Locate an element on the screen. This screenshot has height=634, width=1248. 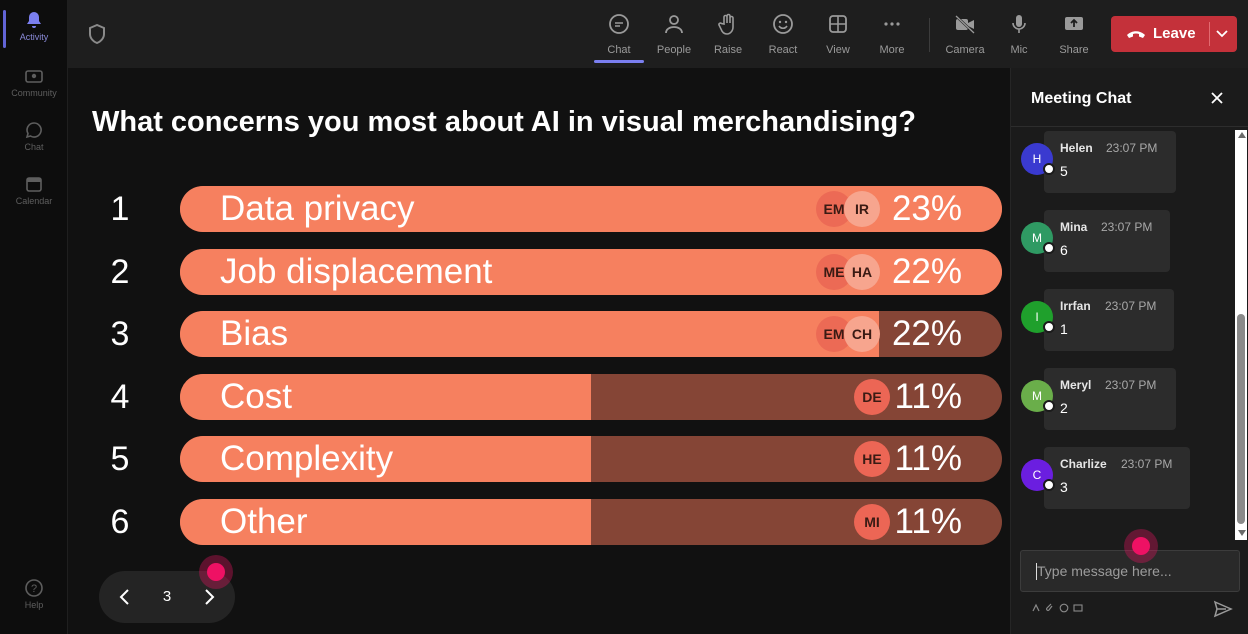
hand-icon is located at coordinates (726, 24).